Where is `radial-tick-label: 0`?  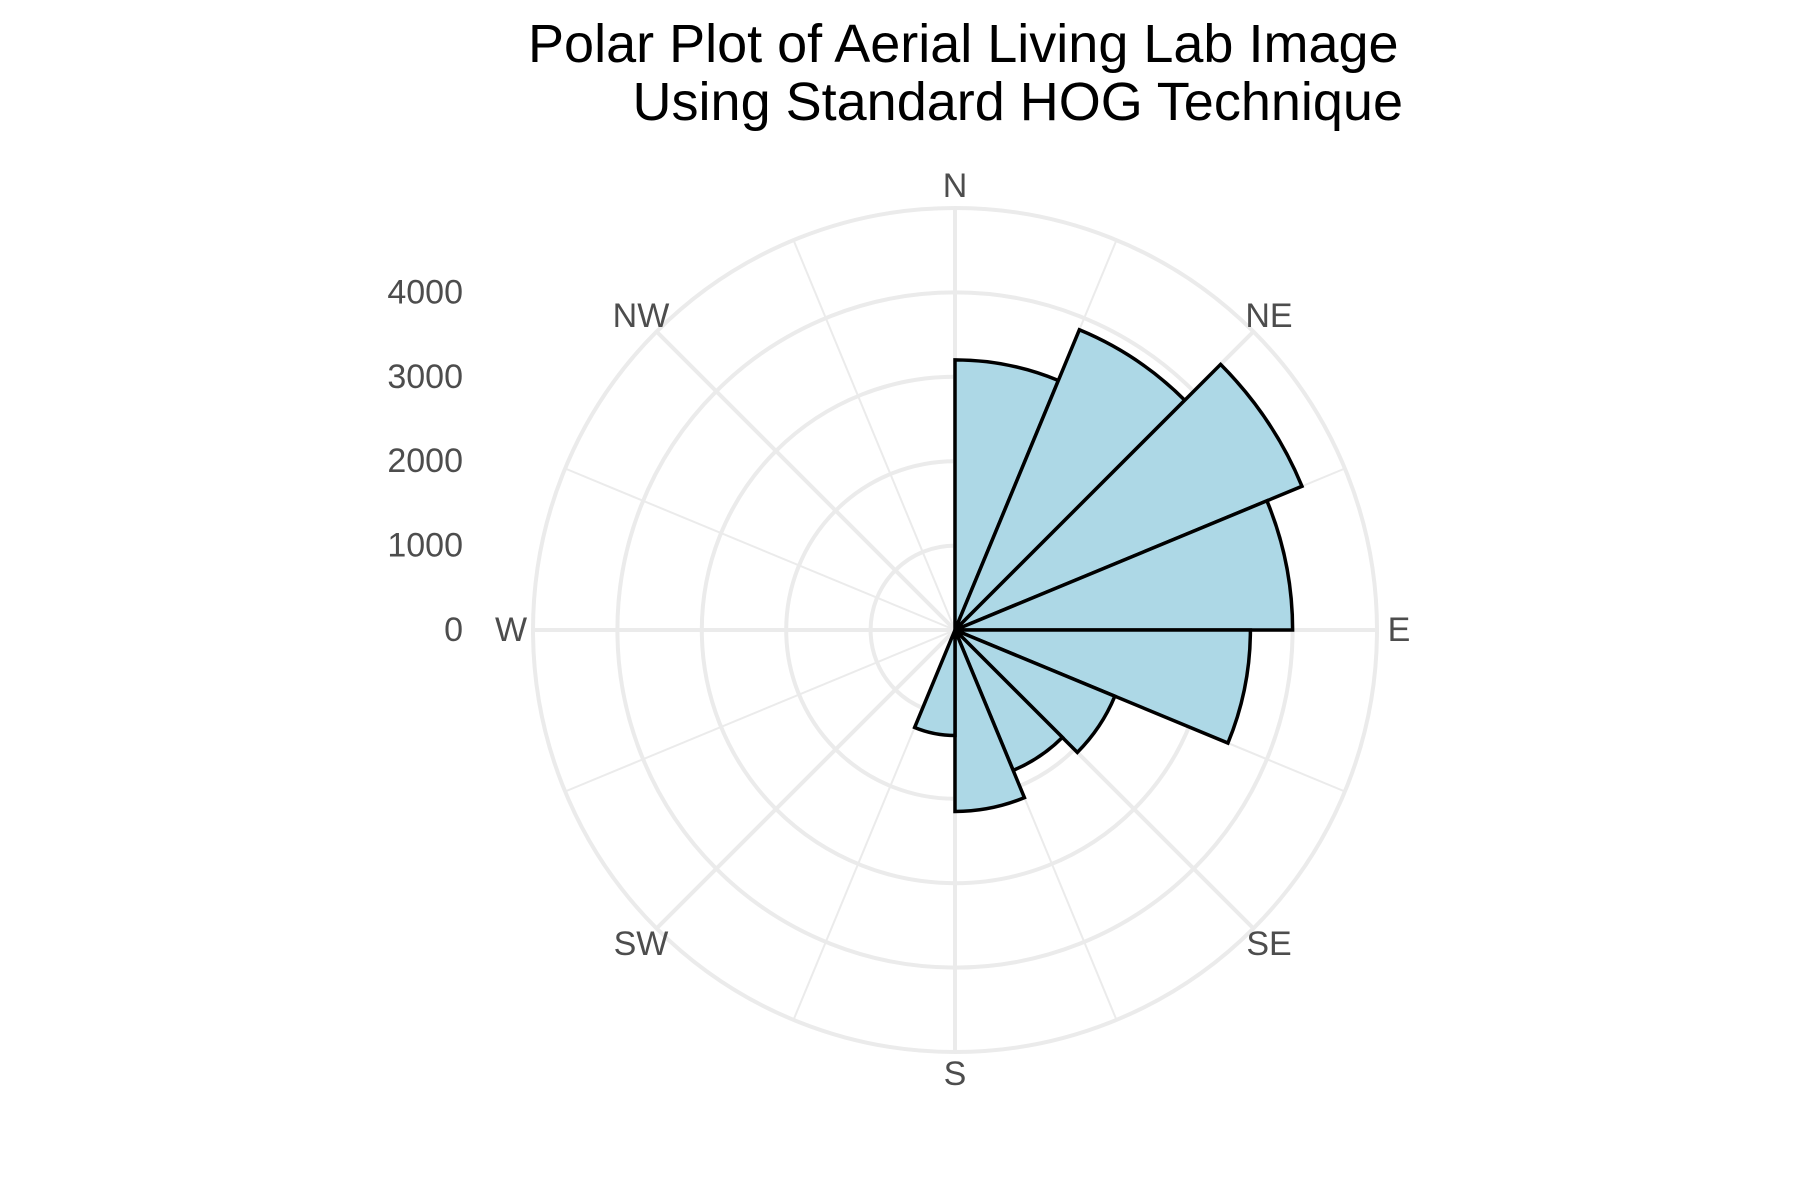
radial-tick-label: 0 is located at coordinates (453, 630).